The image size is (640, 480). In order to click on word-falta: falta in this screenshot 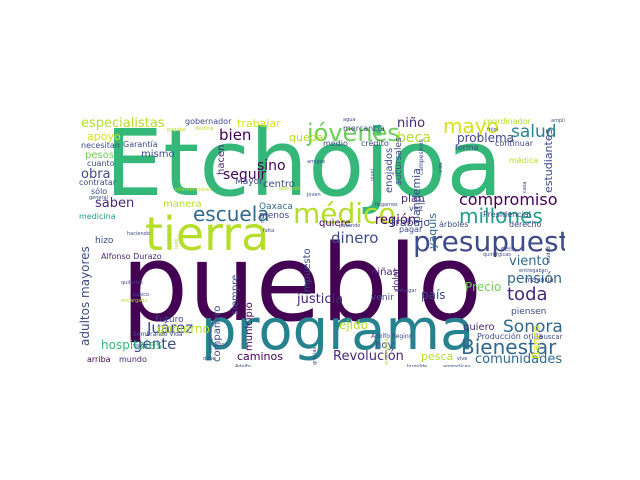, I will do `click(269, 231)`.